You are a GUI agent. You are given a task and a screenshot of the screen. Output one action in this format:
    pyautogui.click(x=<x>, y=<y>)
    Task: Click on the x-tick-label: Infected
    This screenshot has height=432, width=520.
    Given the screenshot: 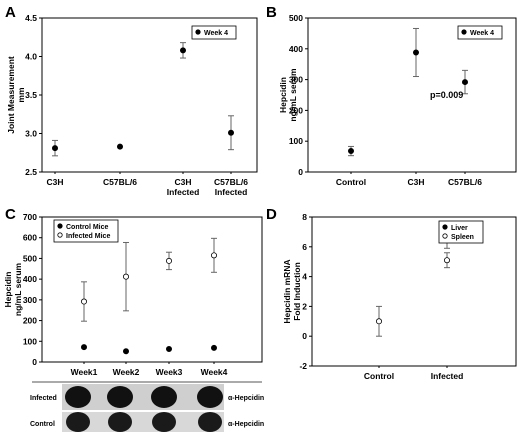 What is the action you would take?
    pyautogui.click(x=447, y=376)
    